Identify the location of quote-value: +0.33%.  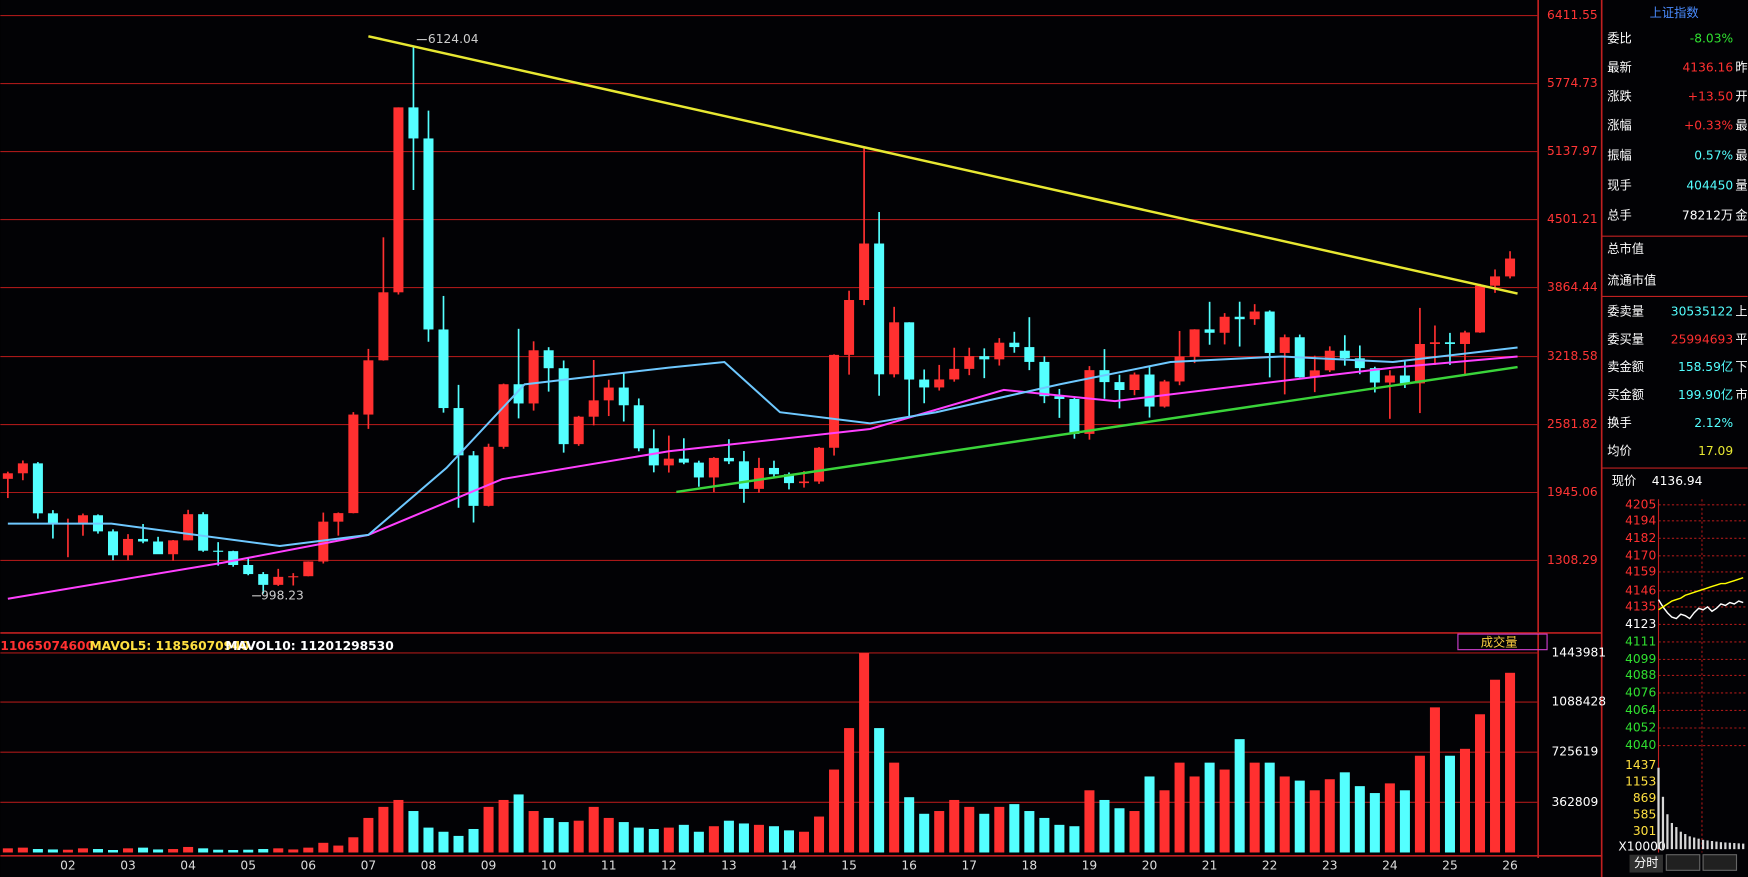
(1708, 125).